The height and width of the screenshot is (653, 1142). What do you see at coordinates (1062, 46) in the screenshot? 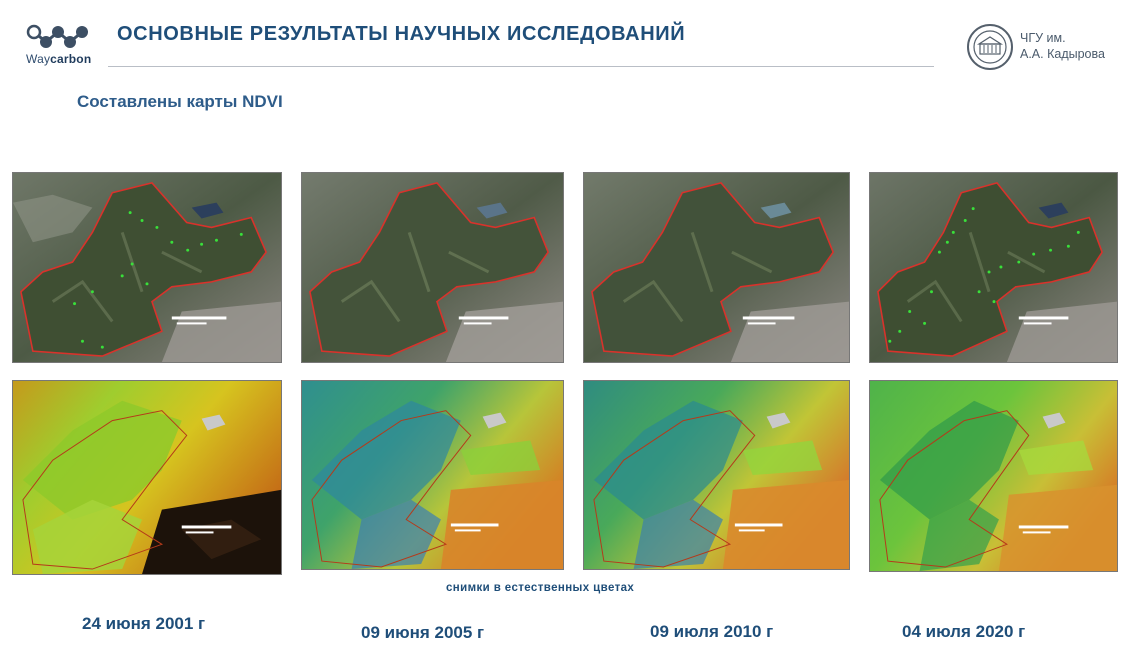
I see `university-name: ЧГУ им. А.А. Кадырова` at bounding box center [1062, 46].